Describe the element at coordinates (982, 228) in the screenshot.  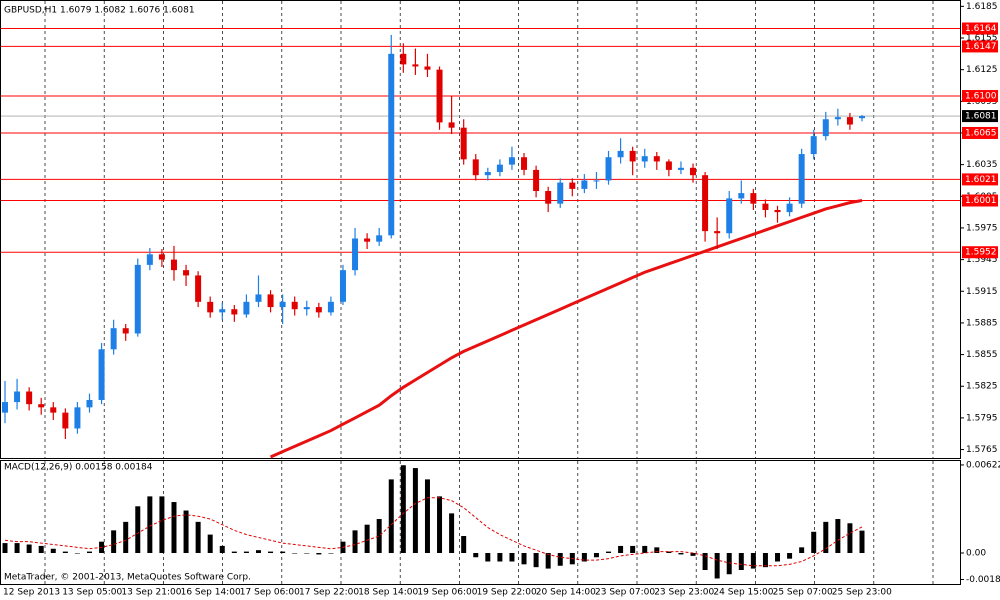
I see `y-tick-label: 1.5975` at that location.